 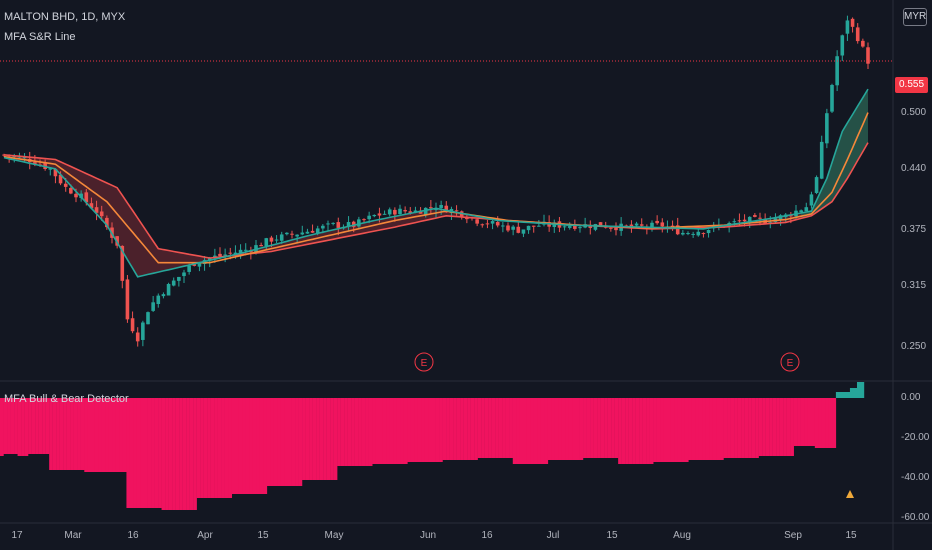 I want to click on price-axis-tick: 0.375, so click(x=914, y=229).